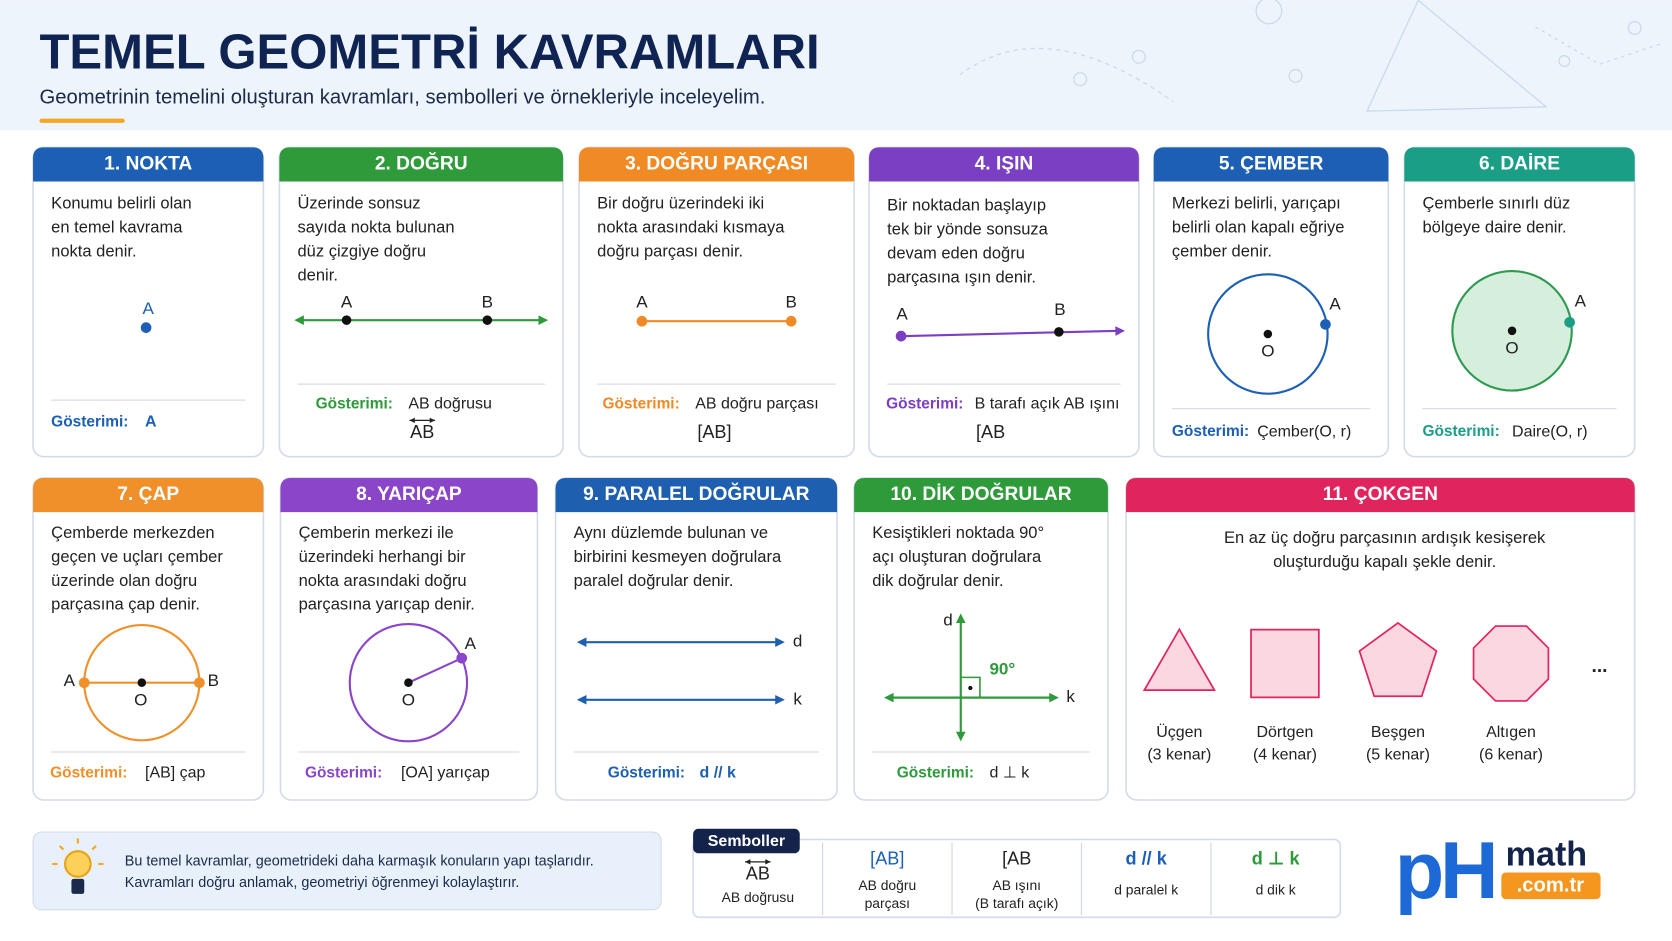 The image size is (1672, 941). I want to click on polygon-name: Beşgen, so click(1398, 732).